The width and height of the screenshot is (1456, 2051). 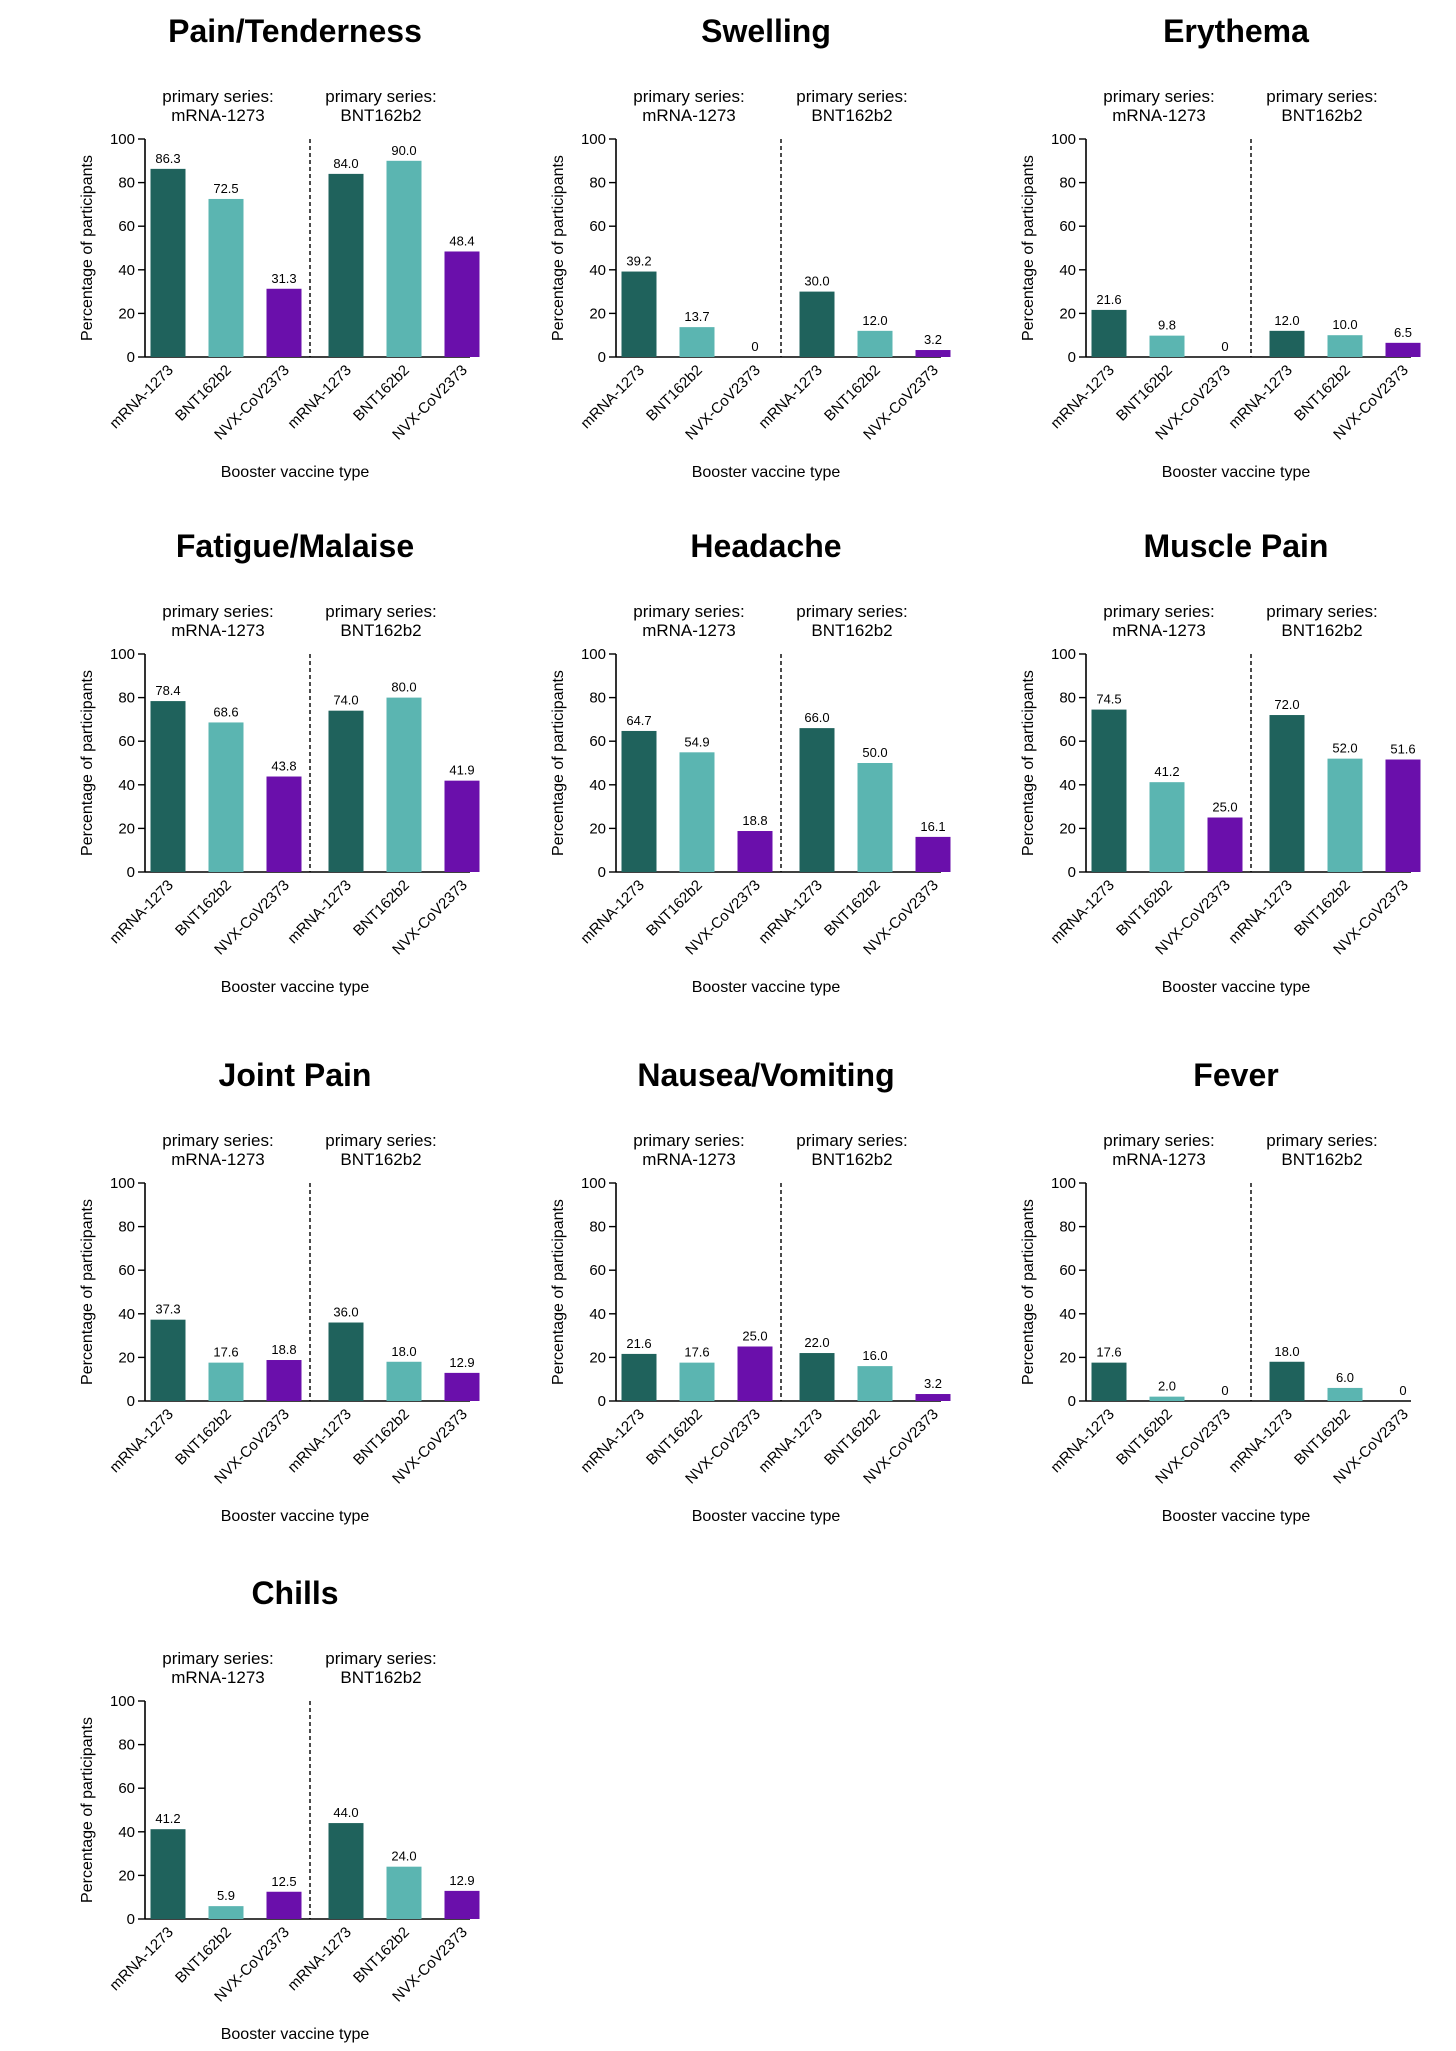 What do you see at coordinates (167, 690) in the screenshot?
I see `bar-value-label: 78.4` at bounding box center [167, 690].